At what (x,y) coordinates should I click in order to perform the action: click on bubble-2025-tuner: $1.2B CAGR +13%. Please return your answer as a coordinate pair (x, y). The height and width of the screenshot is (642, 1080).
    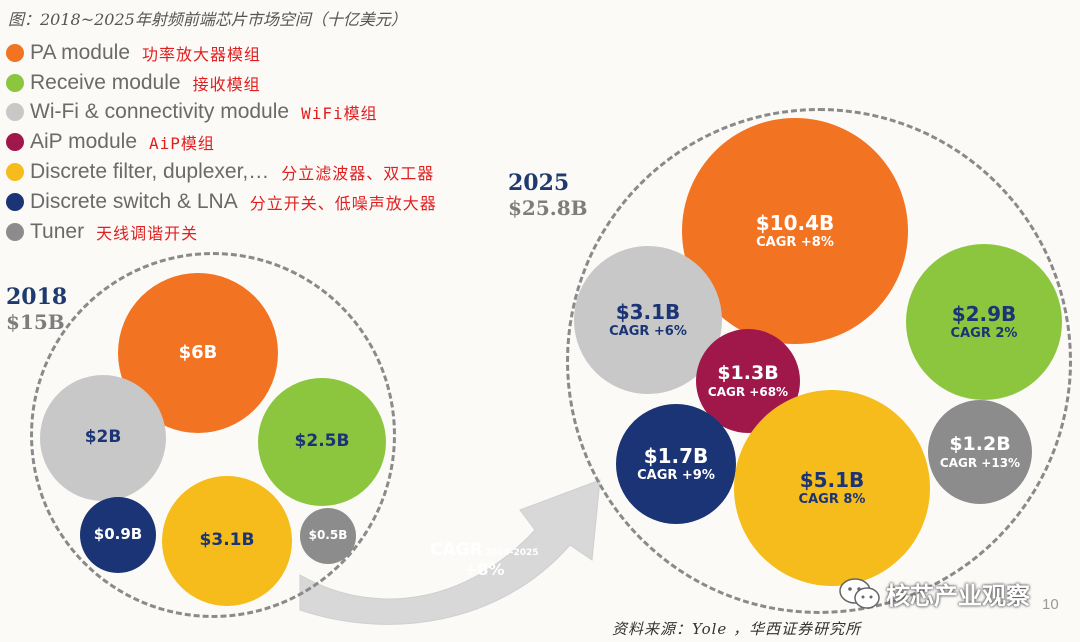
    Looking at the image, I should click on (980, 452).